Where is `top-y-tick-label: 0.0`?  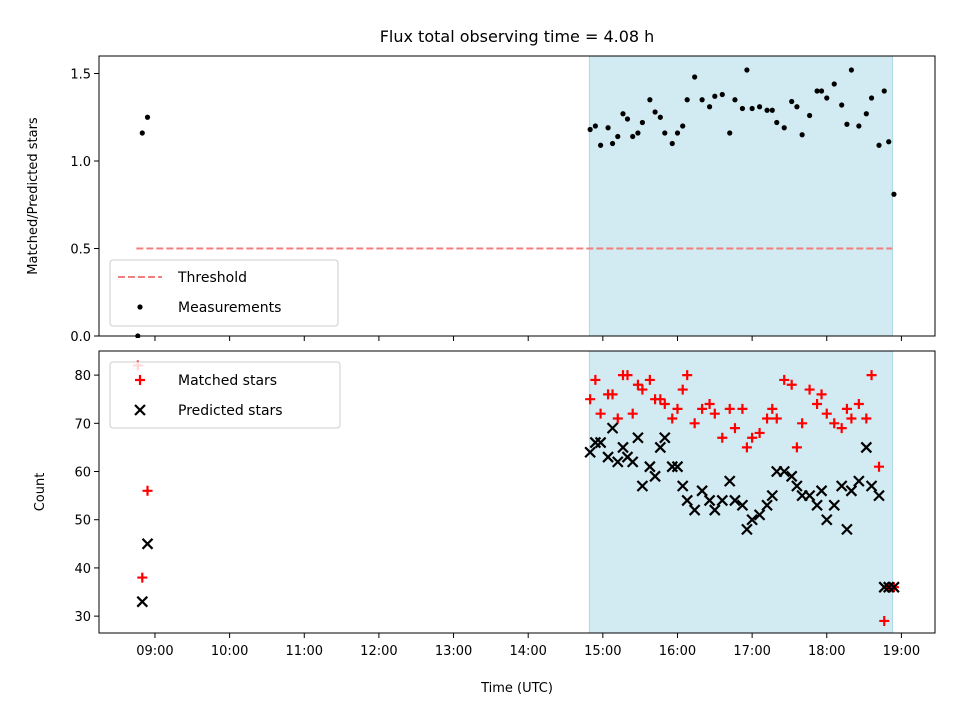 top-y-tick-label: 0.0 is located at coordinates (80, 337).